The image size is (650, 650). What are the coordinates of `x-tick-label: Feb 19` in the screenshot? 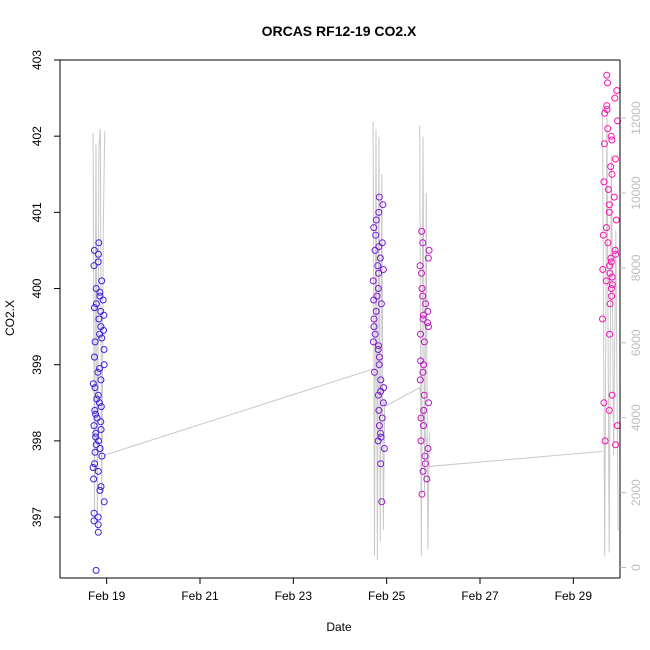 It's located at (107, 596).